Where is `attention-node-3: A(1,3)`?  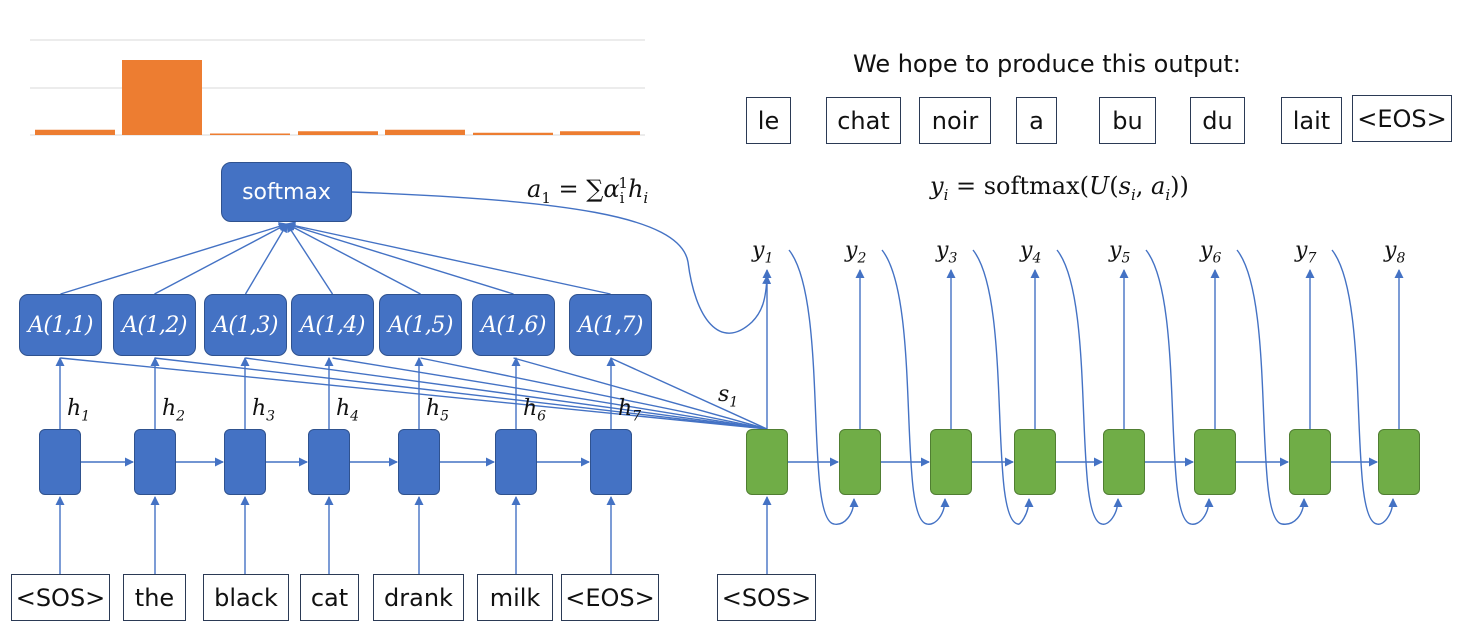 attention-node-3: A(1,3) is located at coordinates (245, 325).